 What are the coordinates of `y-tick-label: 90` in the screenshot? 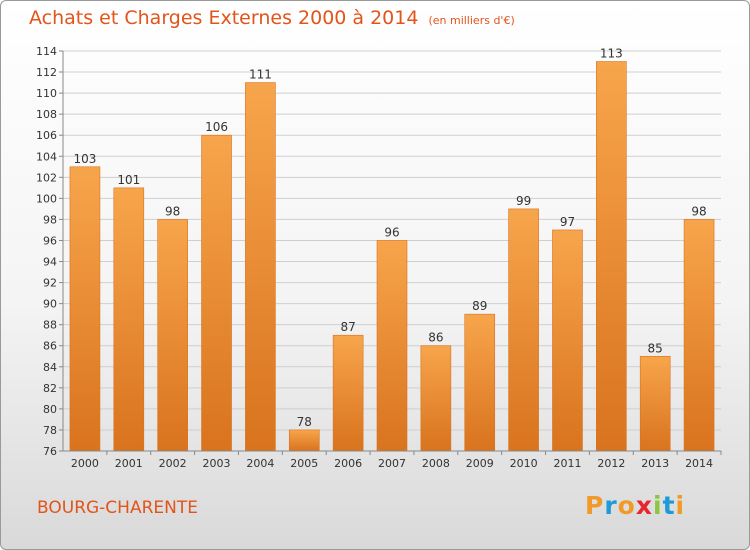 It's located at (50, 304).